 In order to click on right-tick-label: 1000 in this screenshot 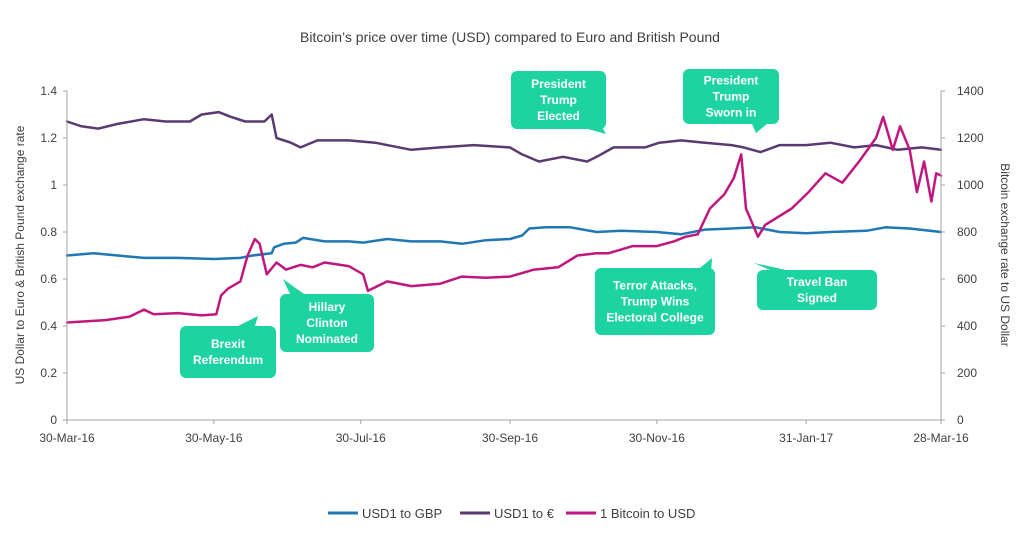, I will do `click(970, 185)`.